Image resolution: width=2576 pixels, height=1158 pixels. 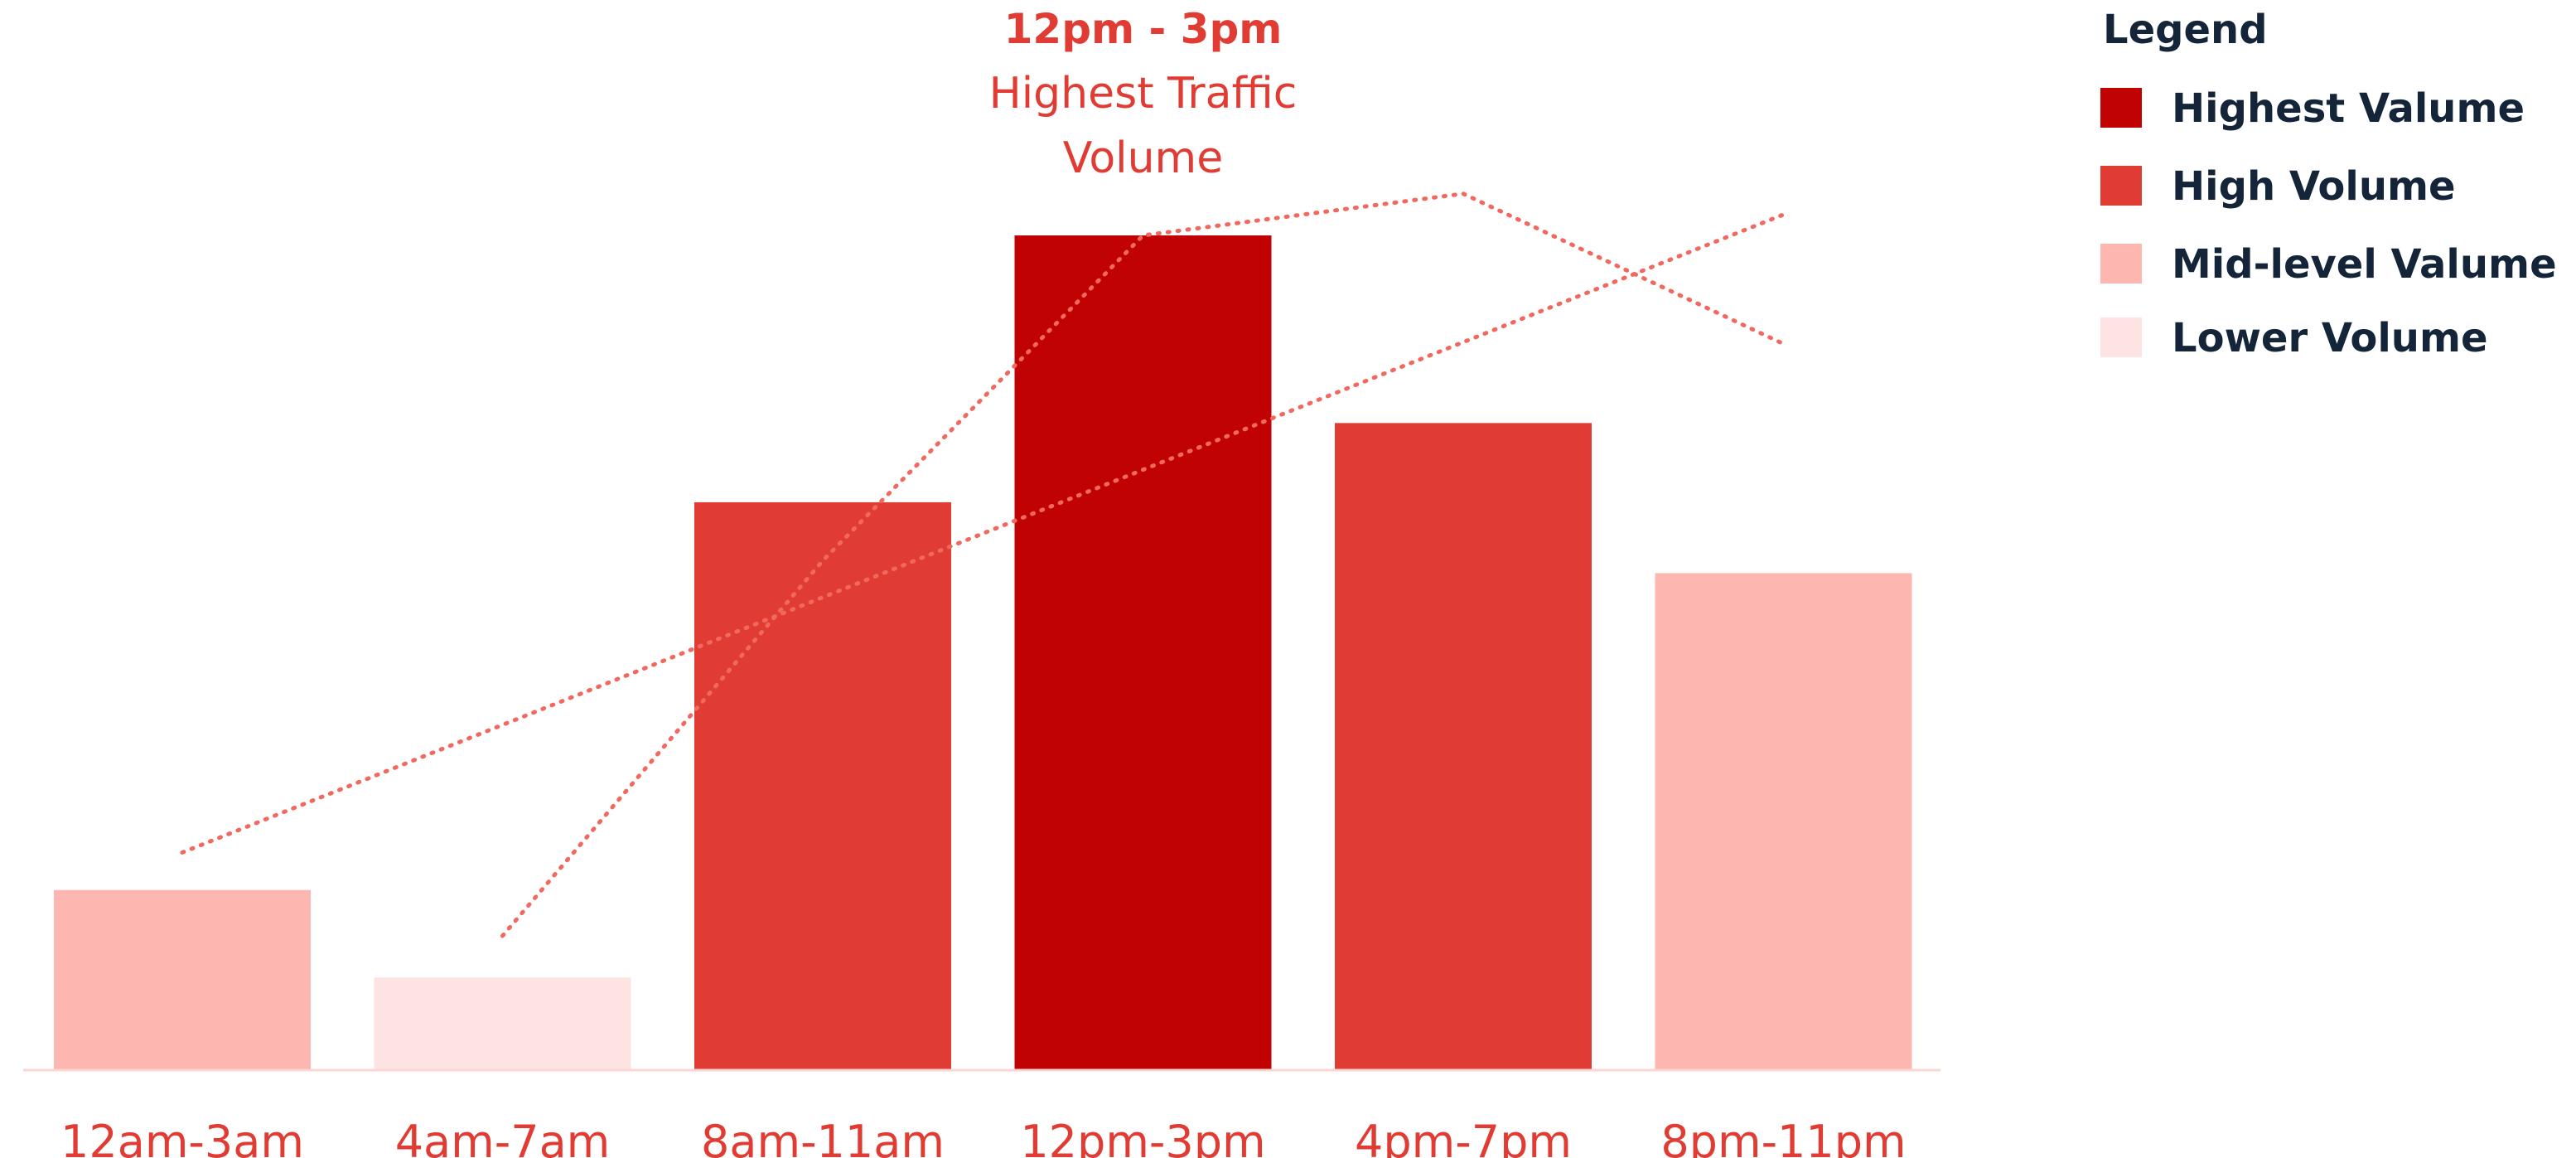 I want to click on bar-4am-7am, so click(x=502, y=1023).